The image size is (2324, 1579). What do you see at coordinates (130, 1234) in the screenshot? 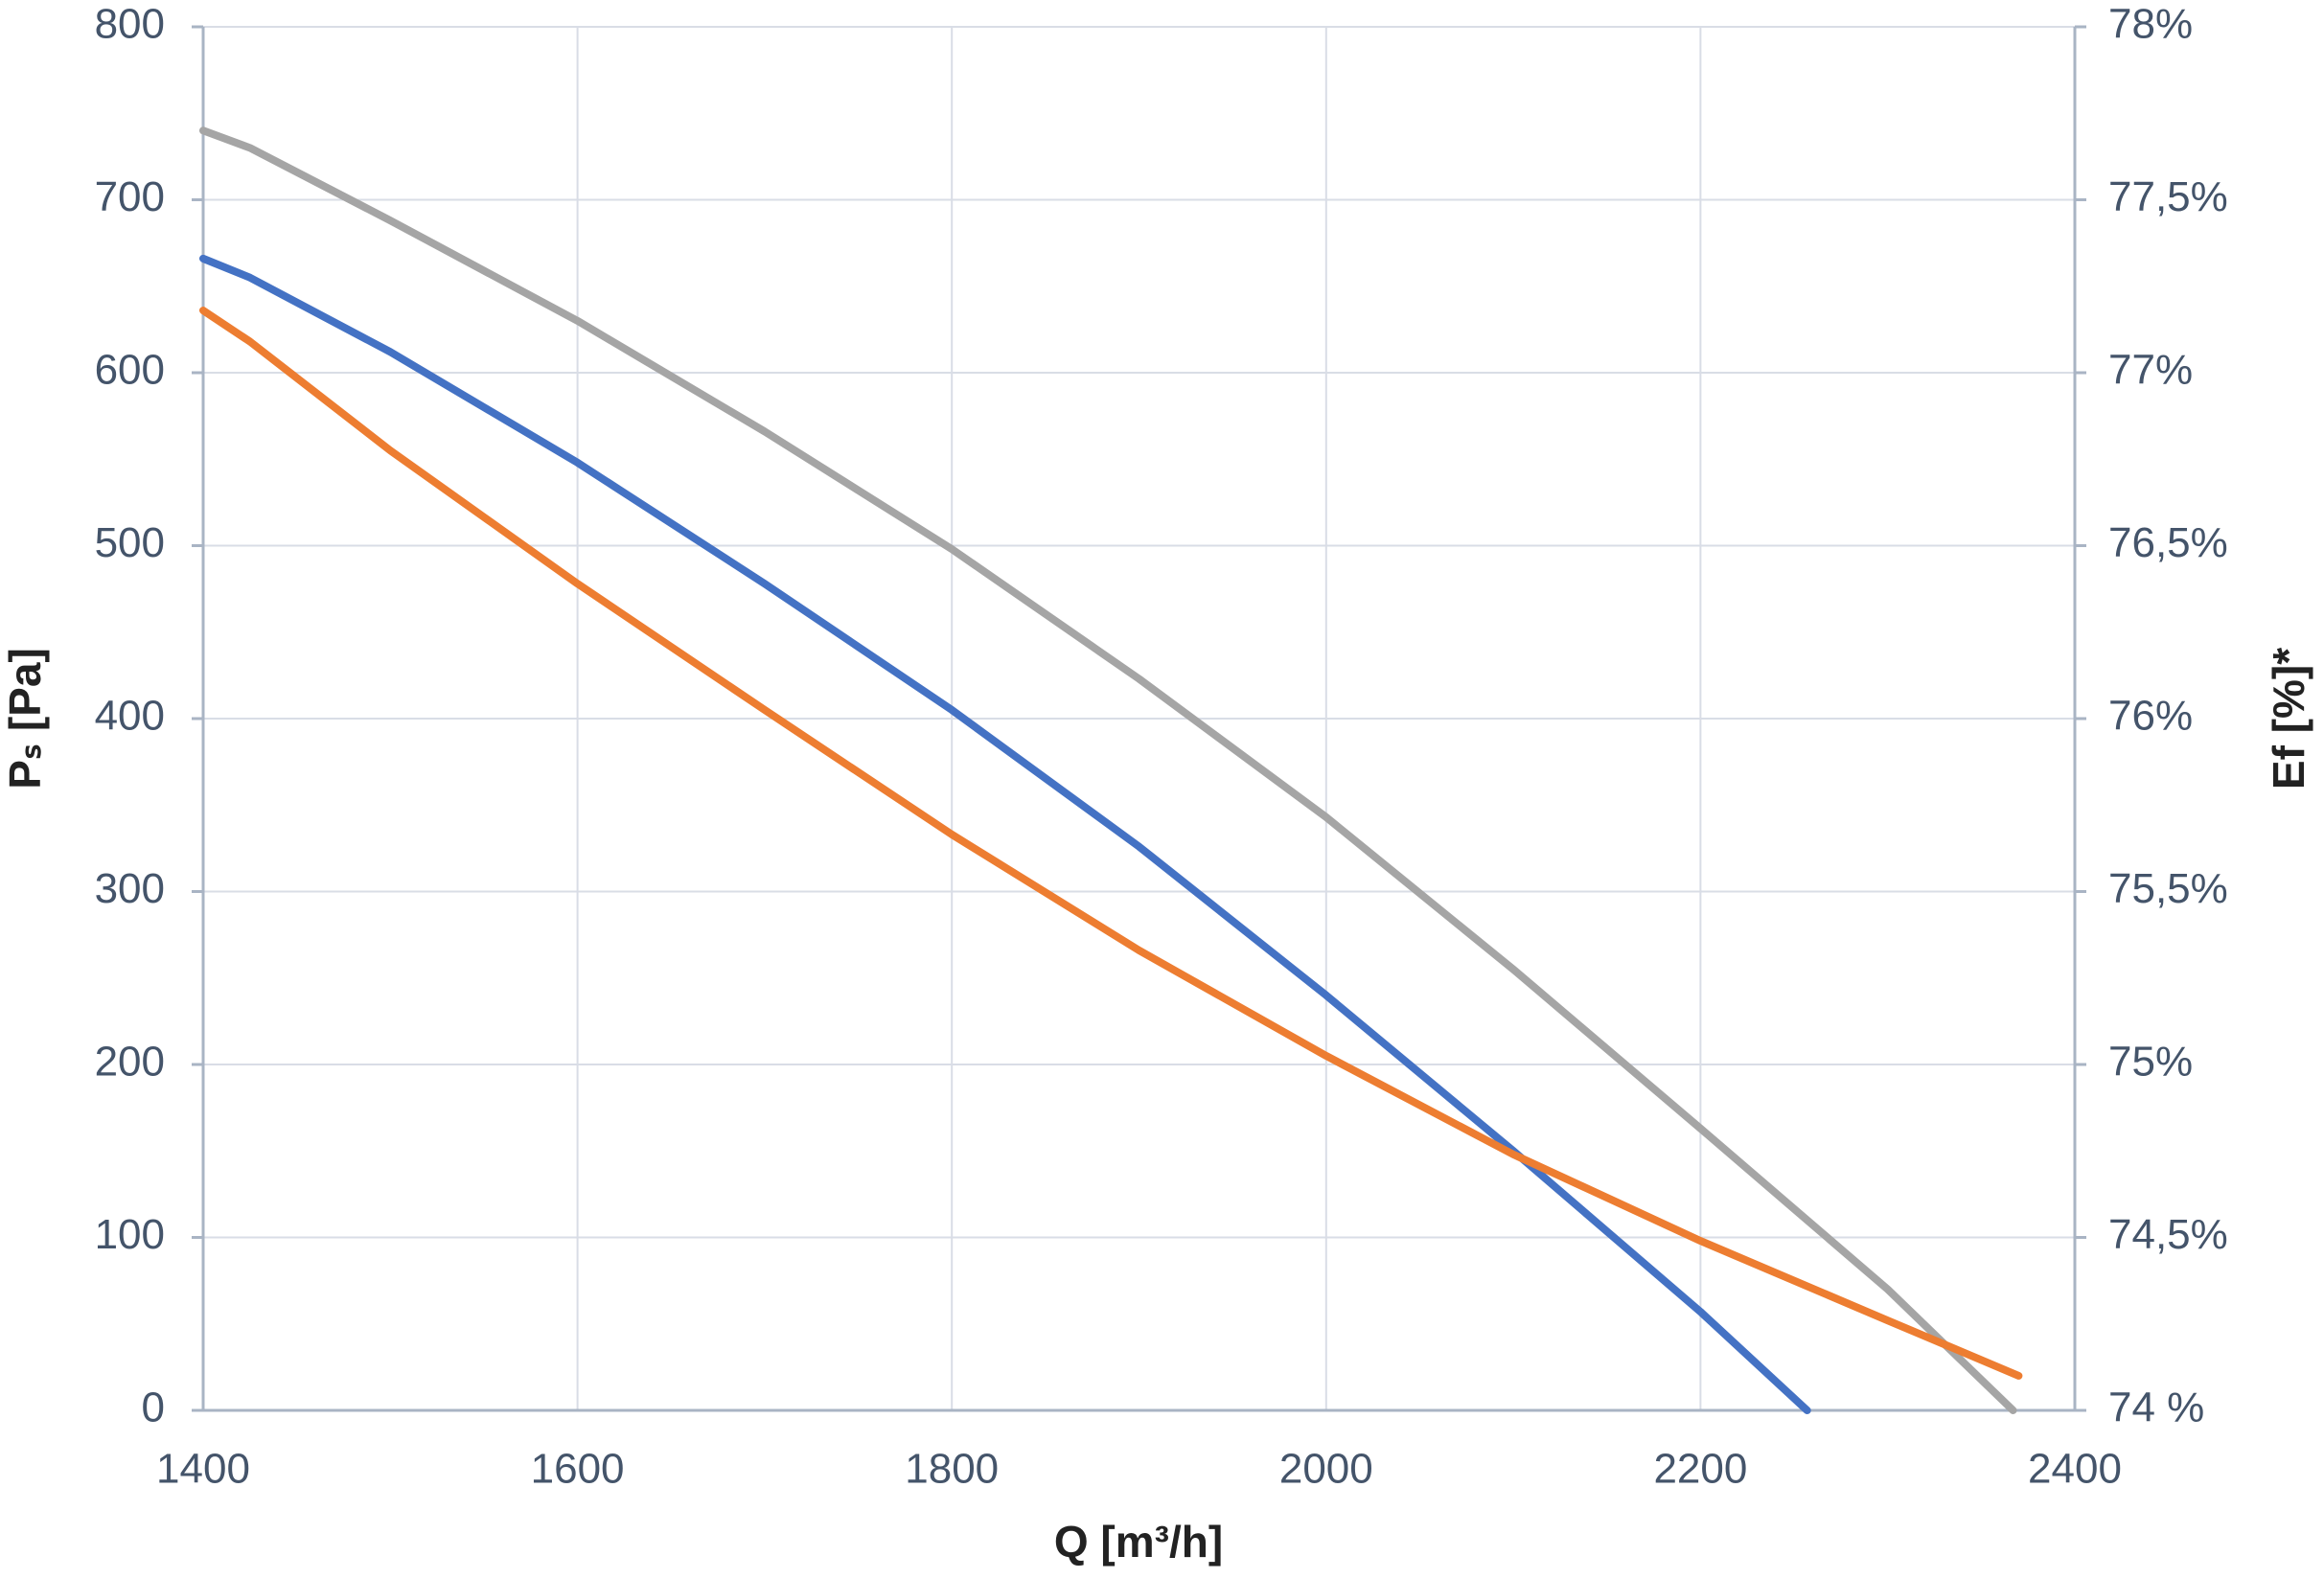
I see `y-tick-label: 100` at bounding box center [130, 1234].